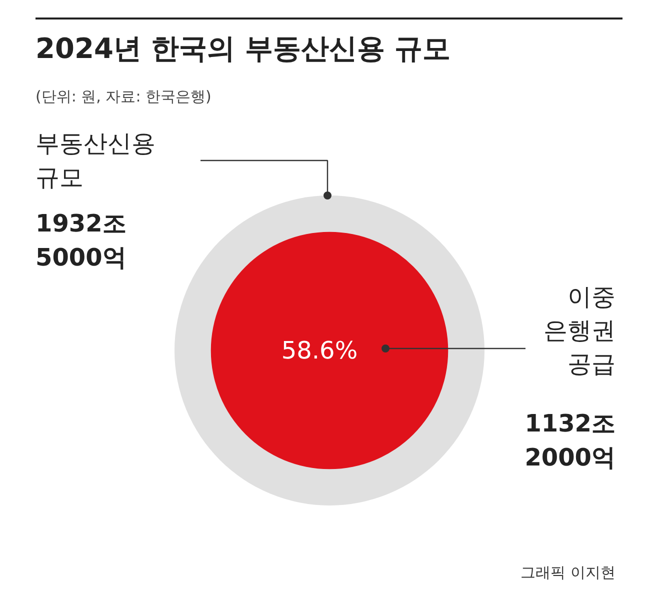  I want to click on text: 58.6%, so click(319, 350).